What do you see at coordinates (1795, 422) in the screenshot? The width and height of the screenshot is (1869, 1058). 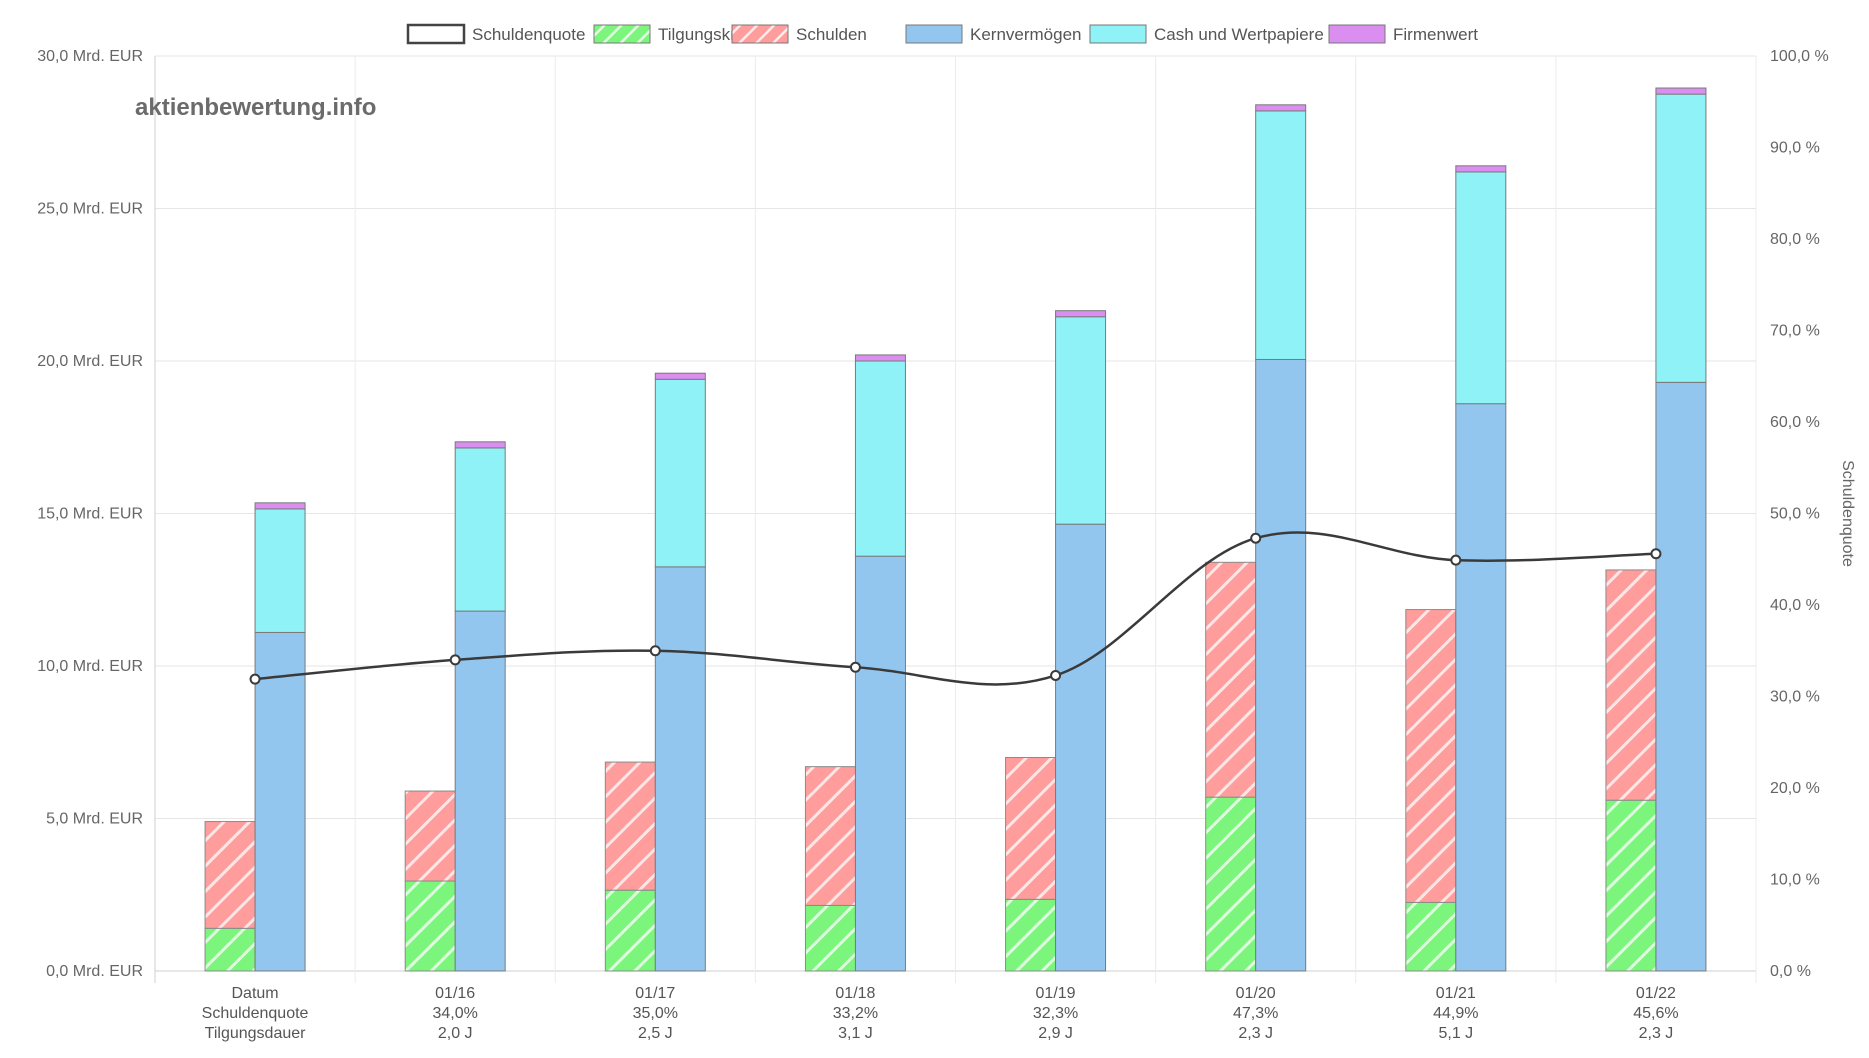 I see `y-right-tick-label: 60,0 %` at bounding box center [1795, 422].